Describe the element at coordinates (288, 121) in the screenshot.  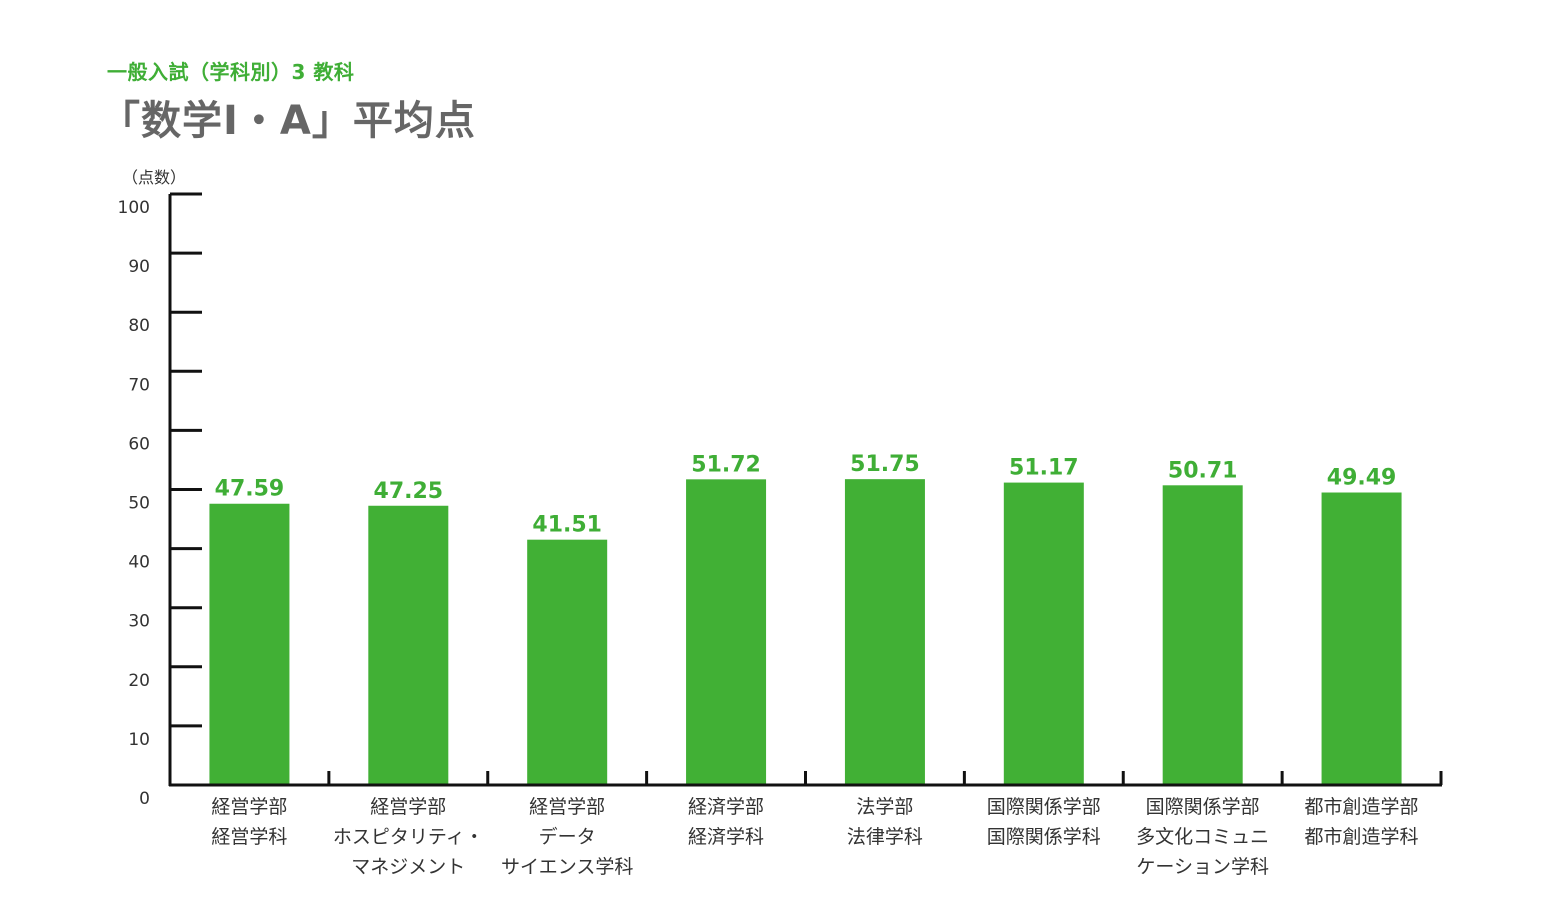
I see `chart-title: 「数学Ⅰ・A」平均点` at that location.